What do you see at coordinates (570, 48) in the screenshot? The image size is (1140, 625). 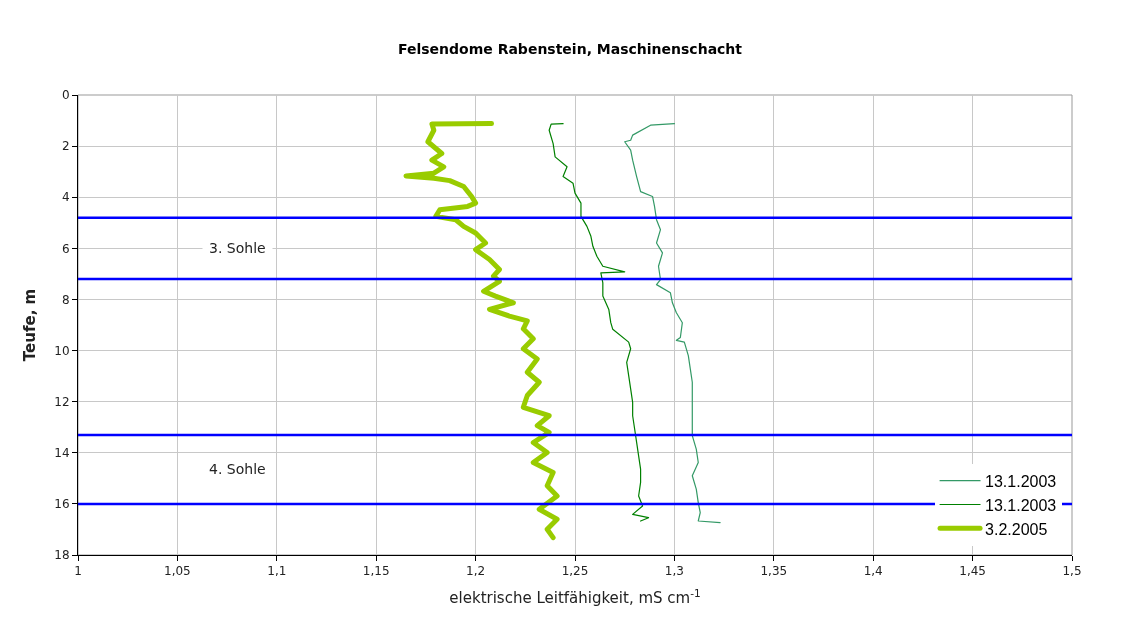 I see `chart-title: Felsendome Rabenstein, Maschinenschacht` at bounding box center [570, 48].